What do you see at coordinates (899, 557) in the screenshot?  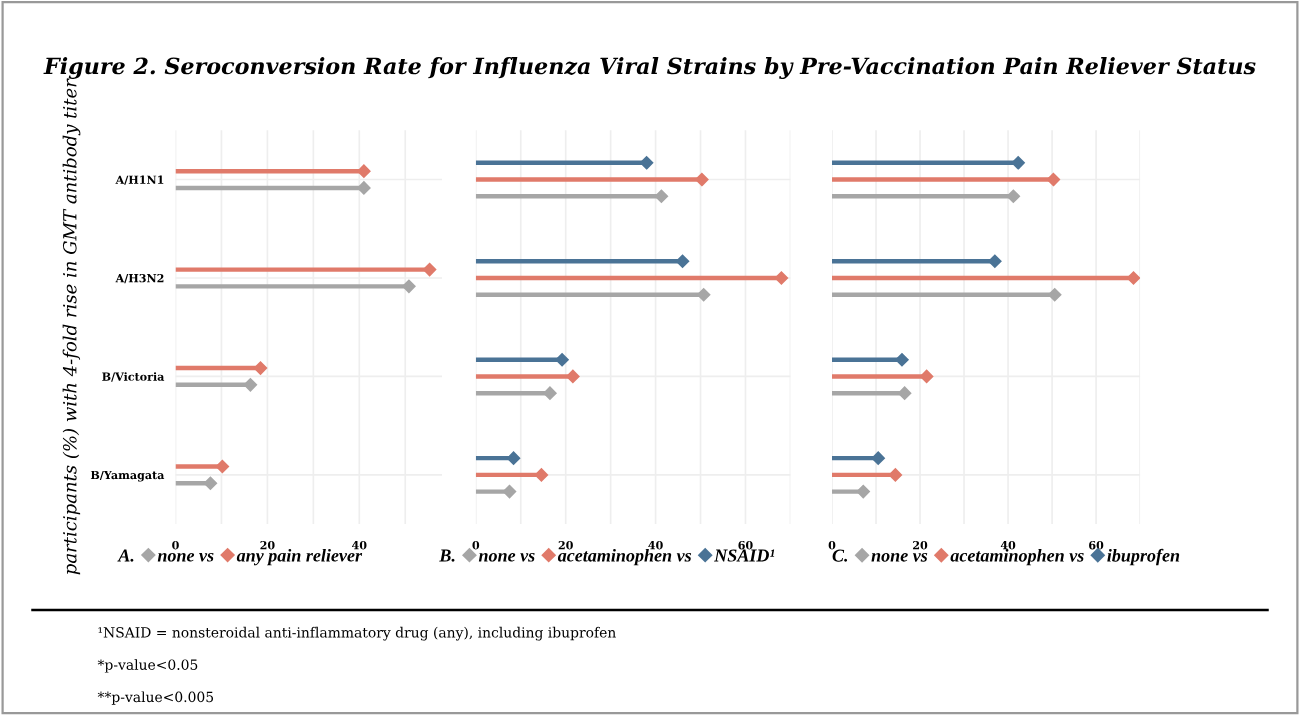 I see `text: none vs` at bounding box center [899, 557].